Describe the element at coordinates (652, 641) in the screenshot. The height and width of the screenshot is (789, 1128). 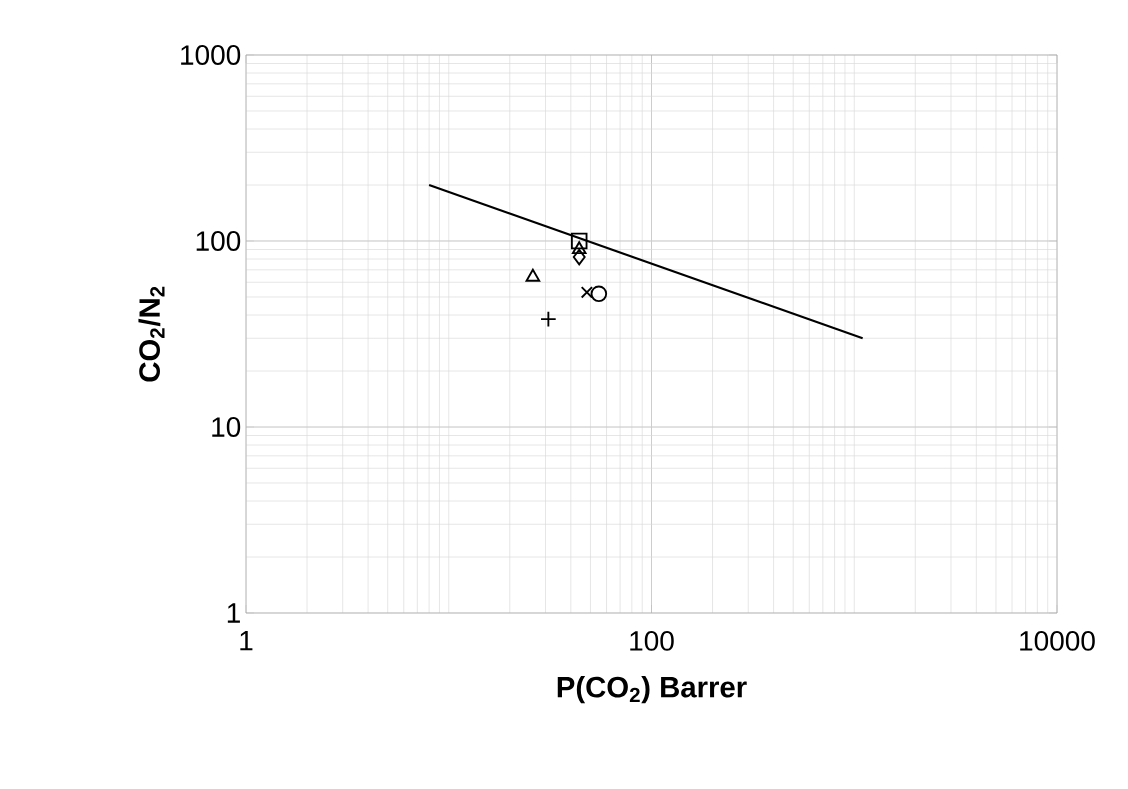
I see `x-tick-label: 100` at that location.